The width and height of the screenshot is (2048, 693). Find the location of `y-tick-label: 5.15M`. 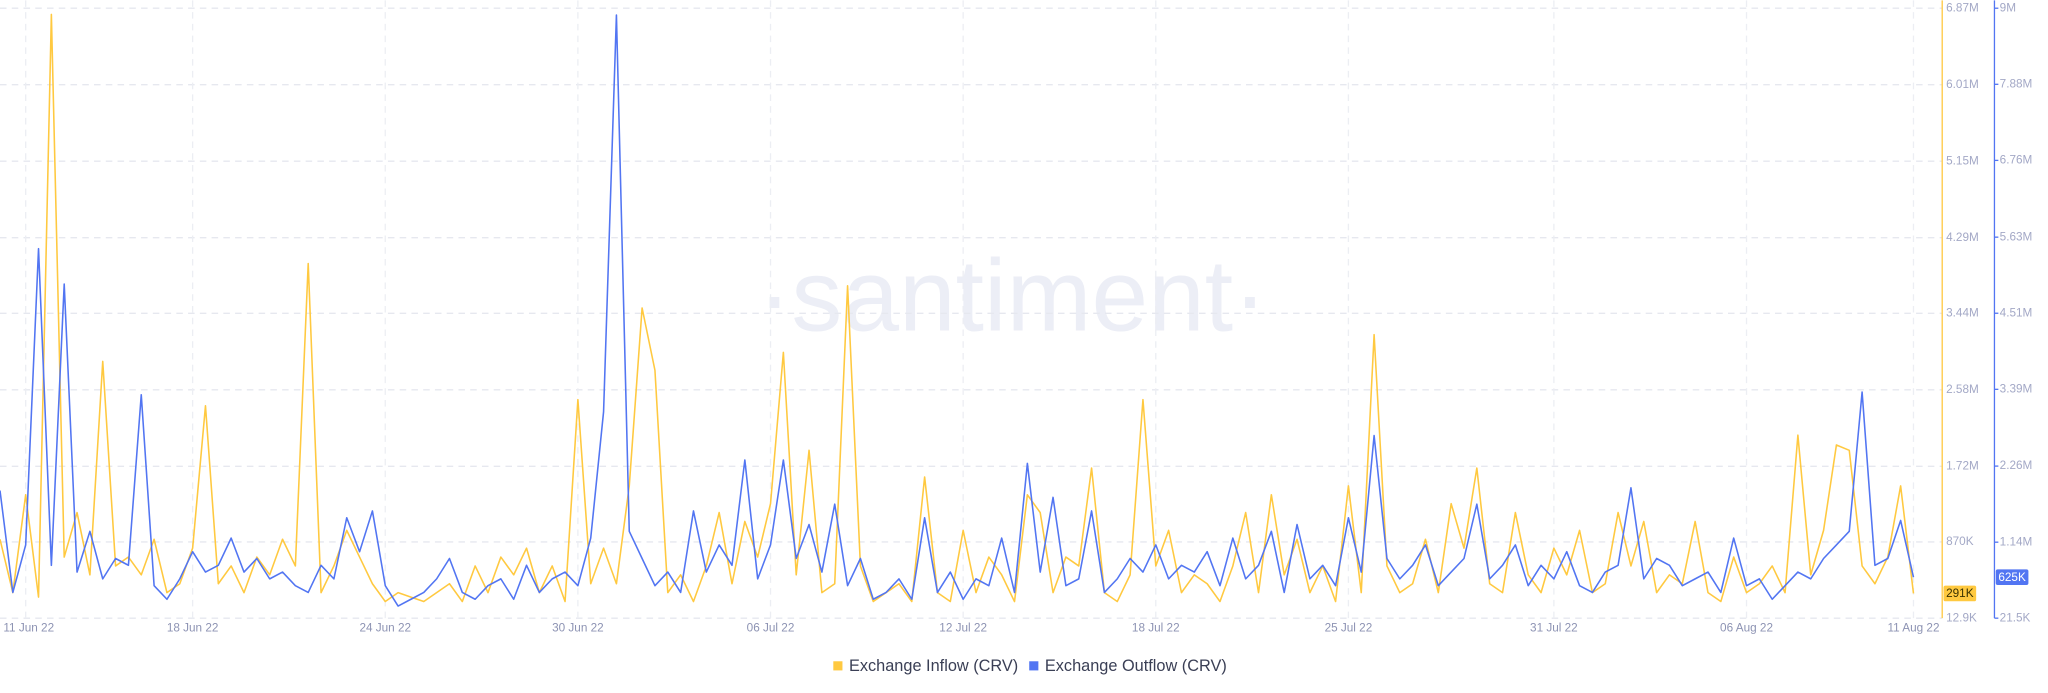

y-tick-label: 5.15M is located at coordinates (1962, 160).